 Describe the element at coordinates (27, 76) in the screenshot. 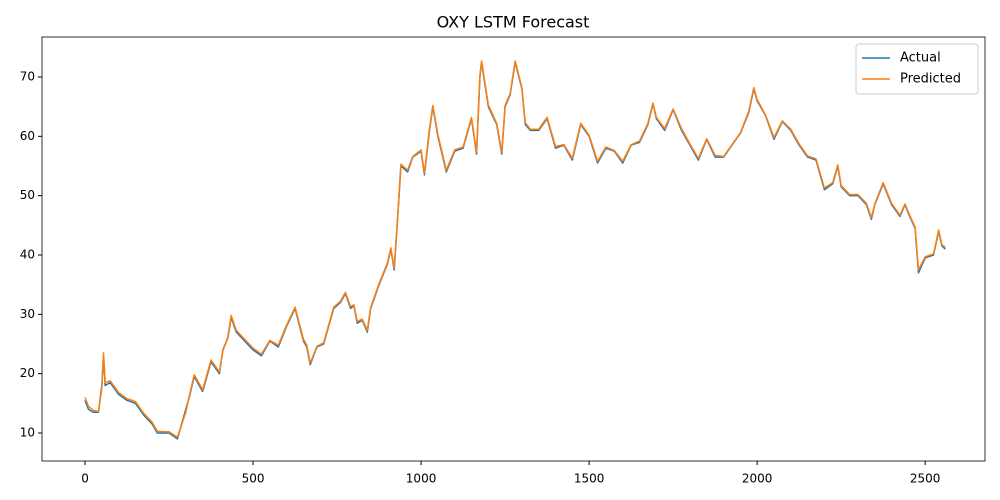

I see `y-tick-label: 70` at that location.